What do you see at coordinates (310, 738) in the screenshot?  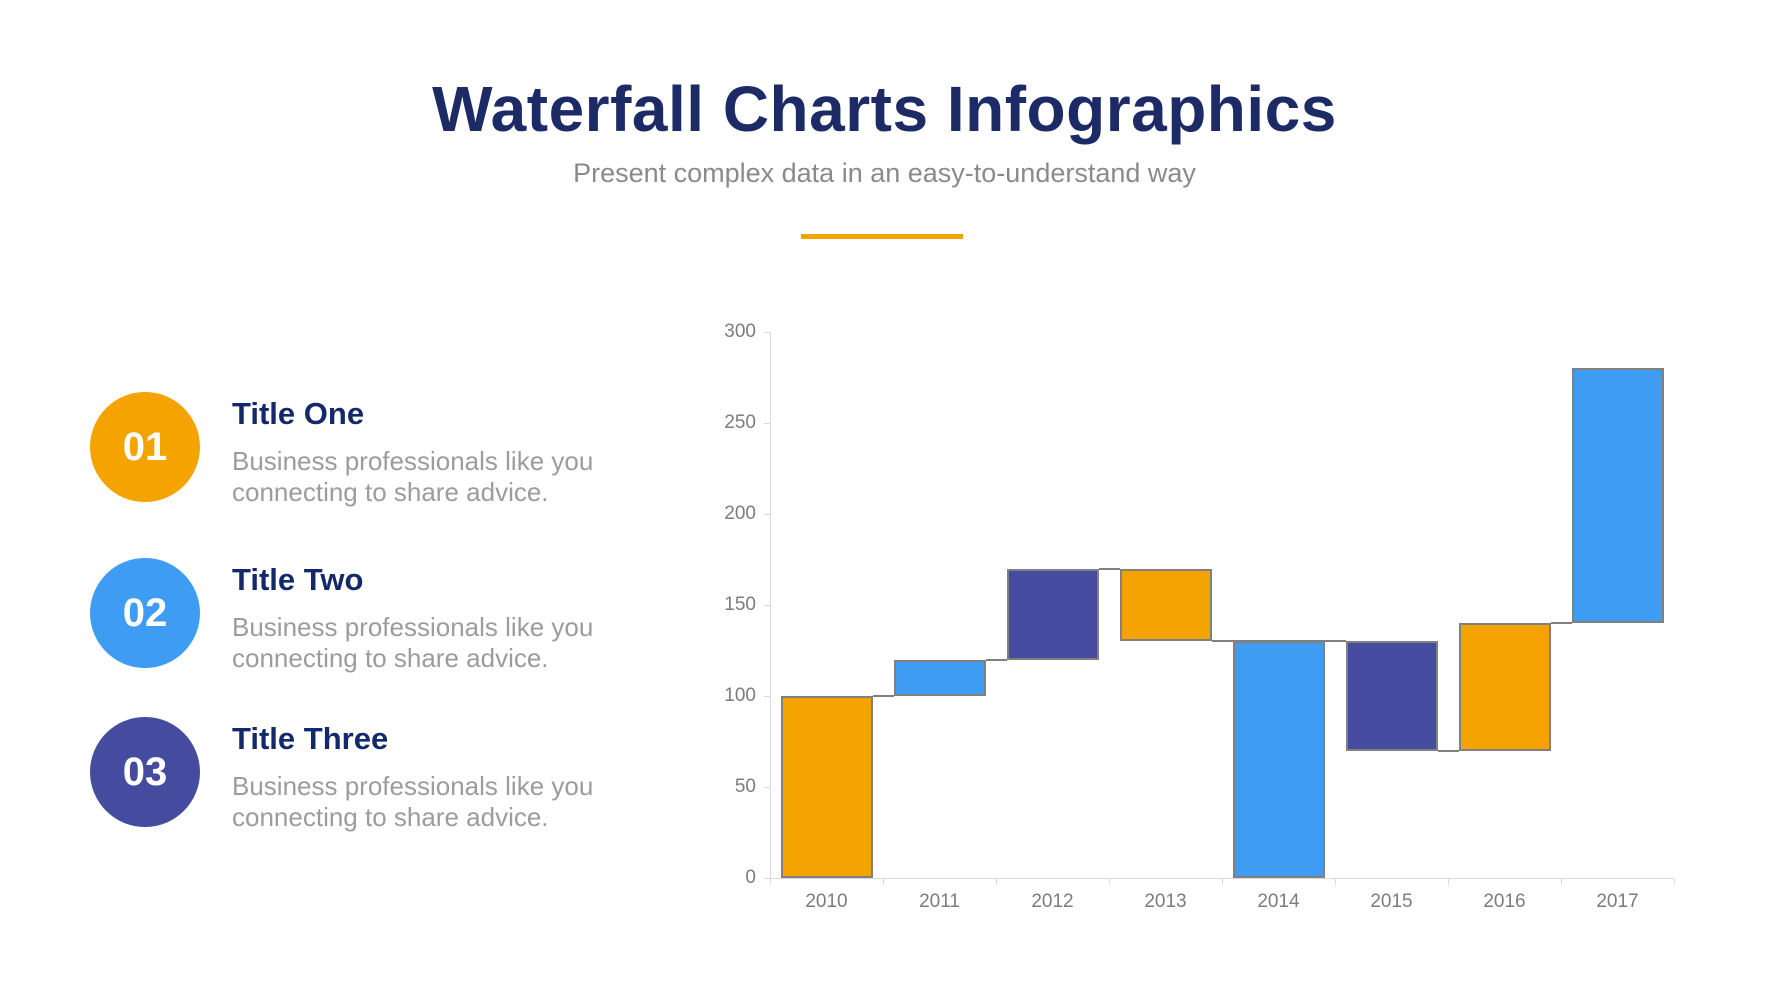 I see `item-title: Title Three` at bounding box center [310, 738].